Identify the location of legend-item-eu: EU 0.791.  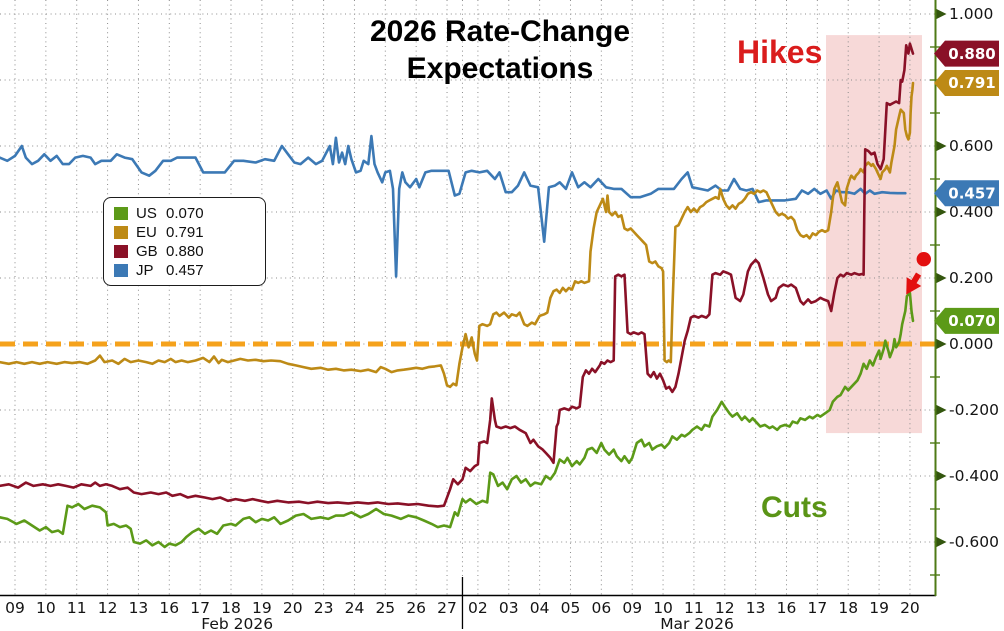
(185, 232).